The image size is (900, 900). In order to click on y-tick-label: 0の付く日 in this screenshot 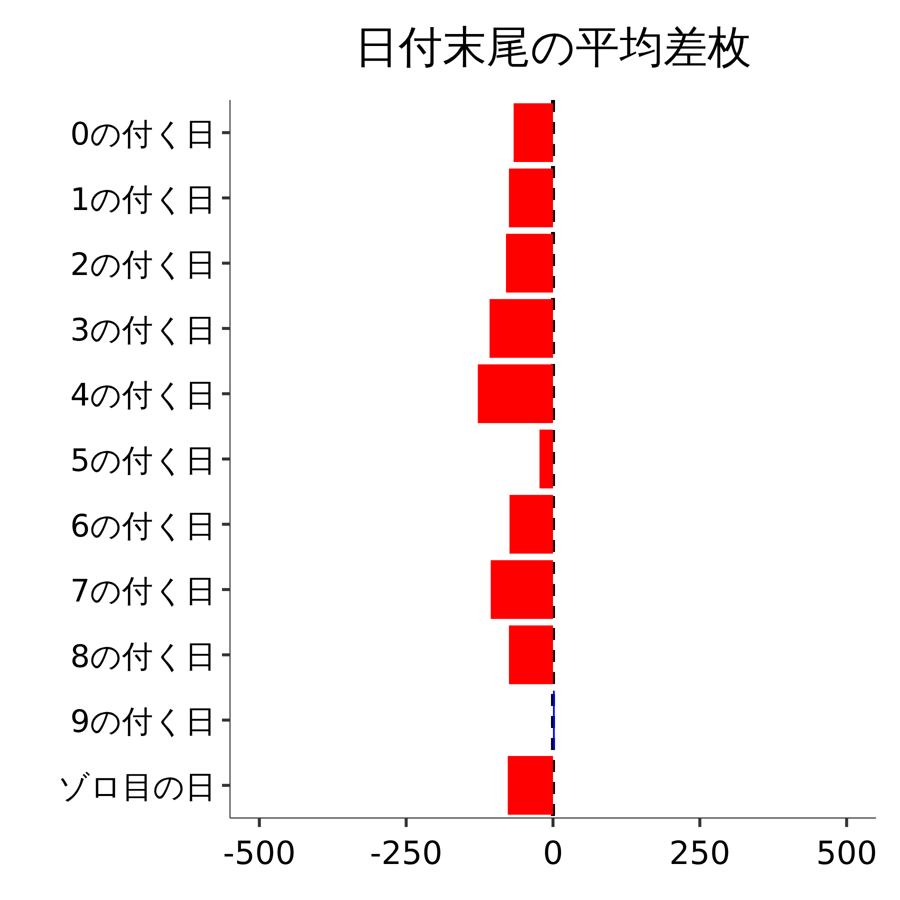, I will do `click(143, 134)`.